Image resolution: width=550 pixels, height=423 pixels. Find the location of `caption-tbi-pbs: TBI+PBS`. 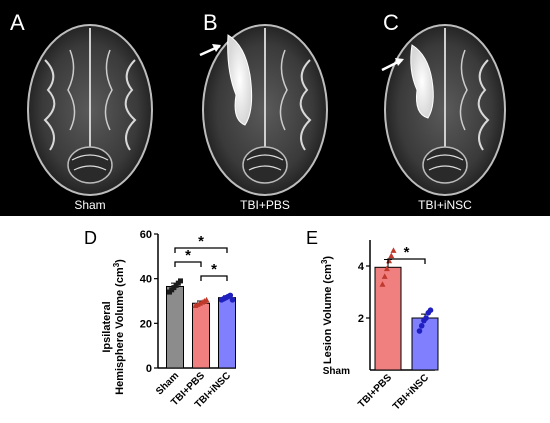

caption-tbi-pbs: TBI+PBS is located at coordinates (265, 205).